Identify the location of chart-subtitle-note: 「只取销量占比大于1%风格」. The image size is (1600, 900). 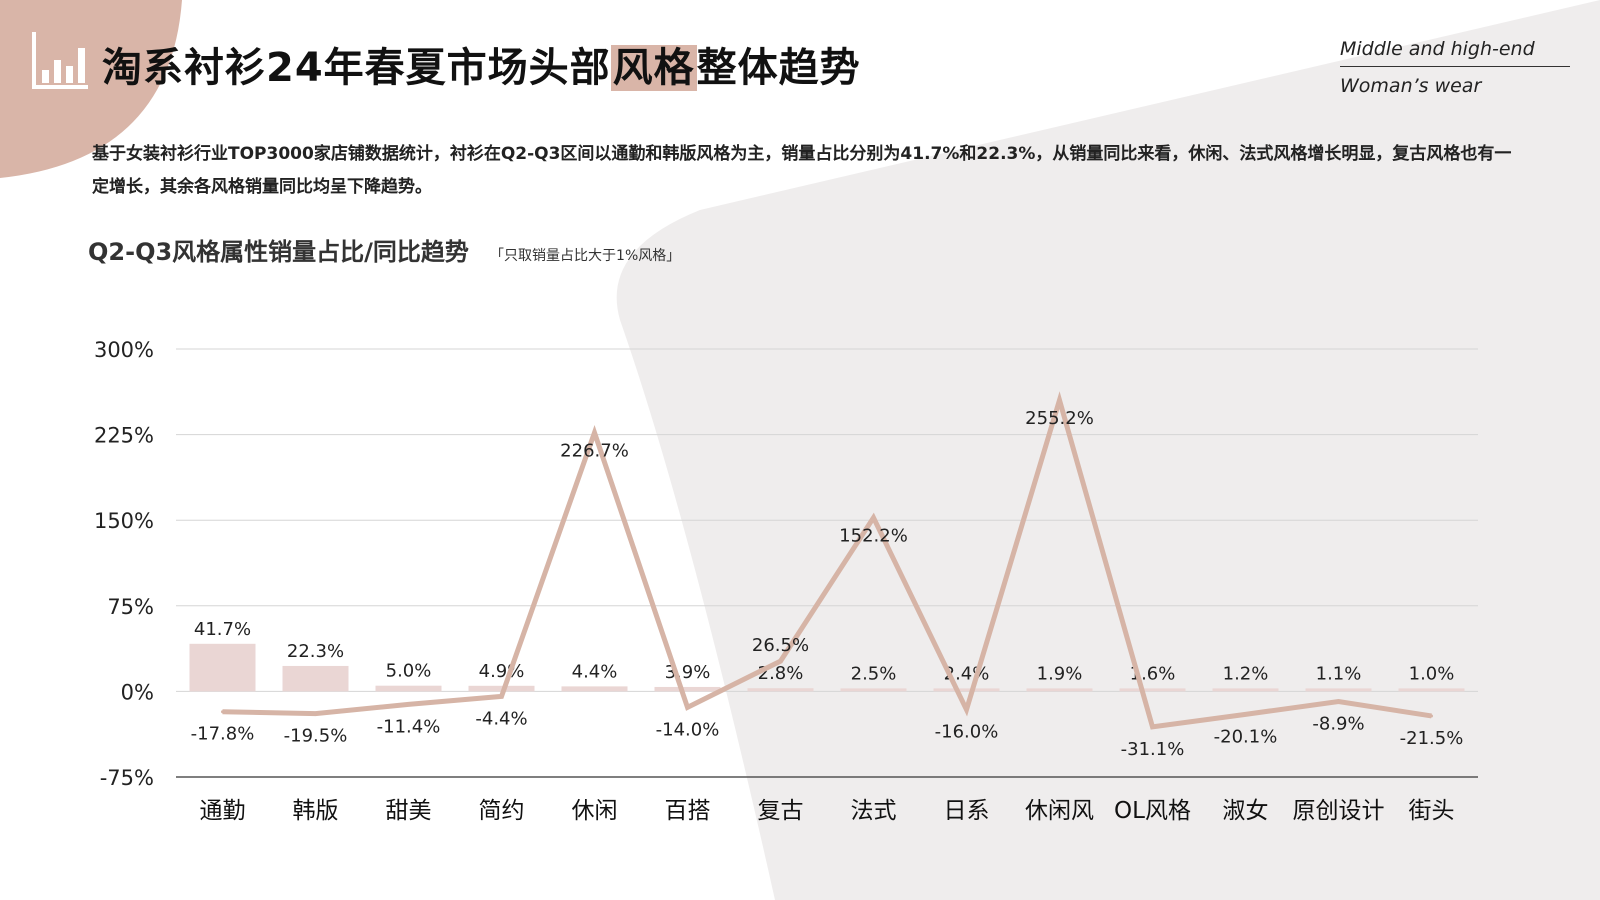
(585, 256).